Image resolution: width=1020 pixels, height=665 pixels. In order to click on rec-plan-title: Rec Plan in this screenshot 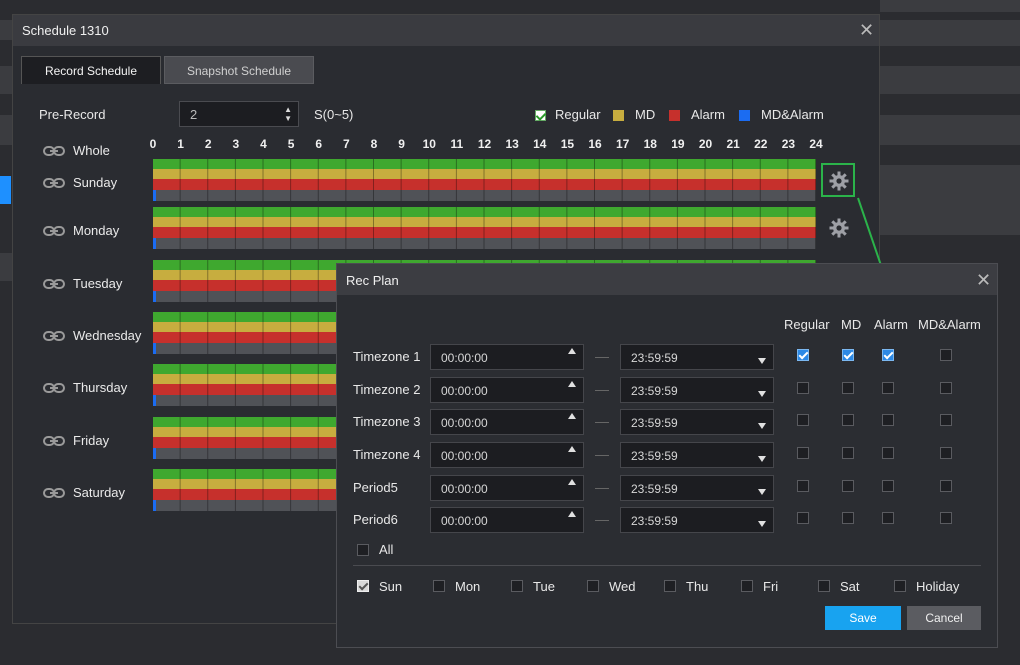, I will do `click(372, 280)`.